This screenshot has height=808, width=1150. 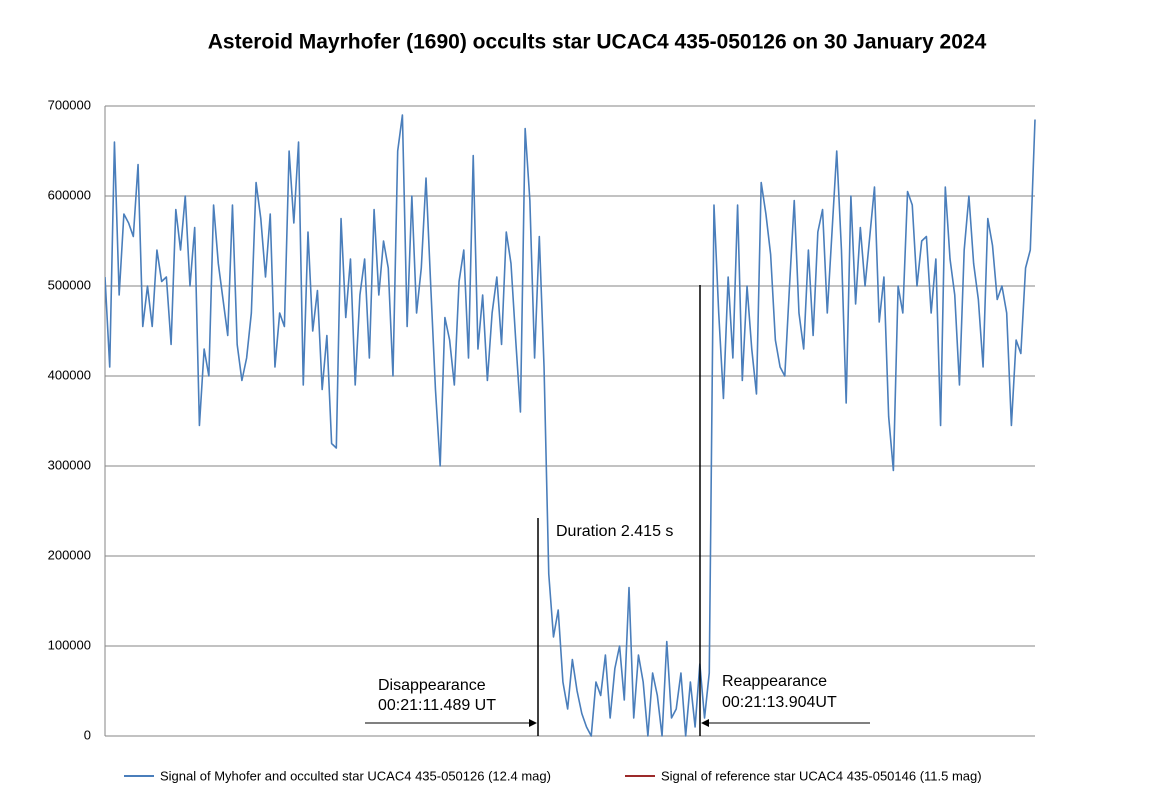 What do you see at coordinates (779, 702) in the screenshot?
I see `annotation: 00:21:13.904UT` at bounding box center [779, 702].